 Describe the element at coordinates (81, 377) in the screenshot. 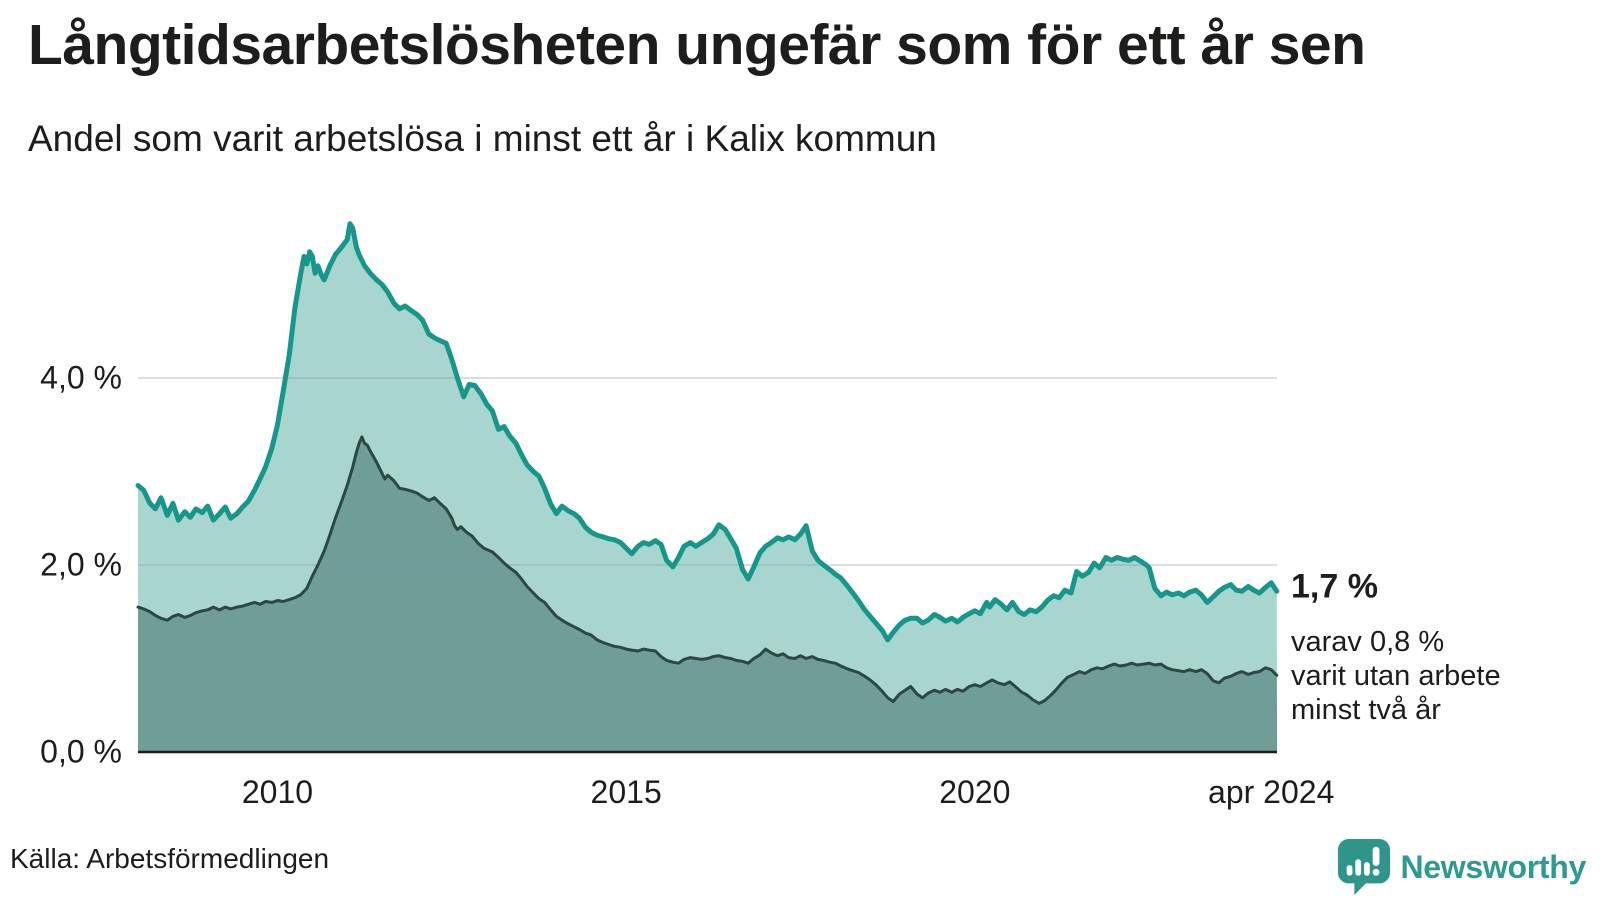

I see `y-tick-label: 4,0 %` at that location.